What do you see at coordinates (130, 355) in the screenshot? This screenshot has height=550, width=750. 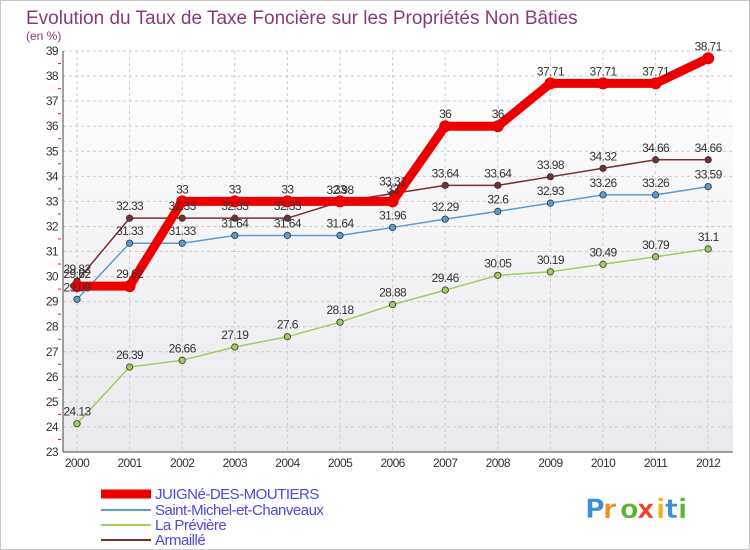 I see `data-label: 26.39` at bounding box center [130, 355].